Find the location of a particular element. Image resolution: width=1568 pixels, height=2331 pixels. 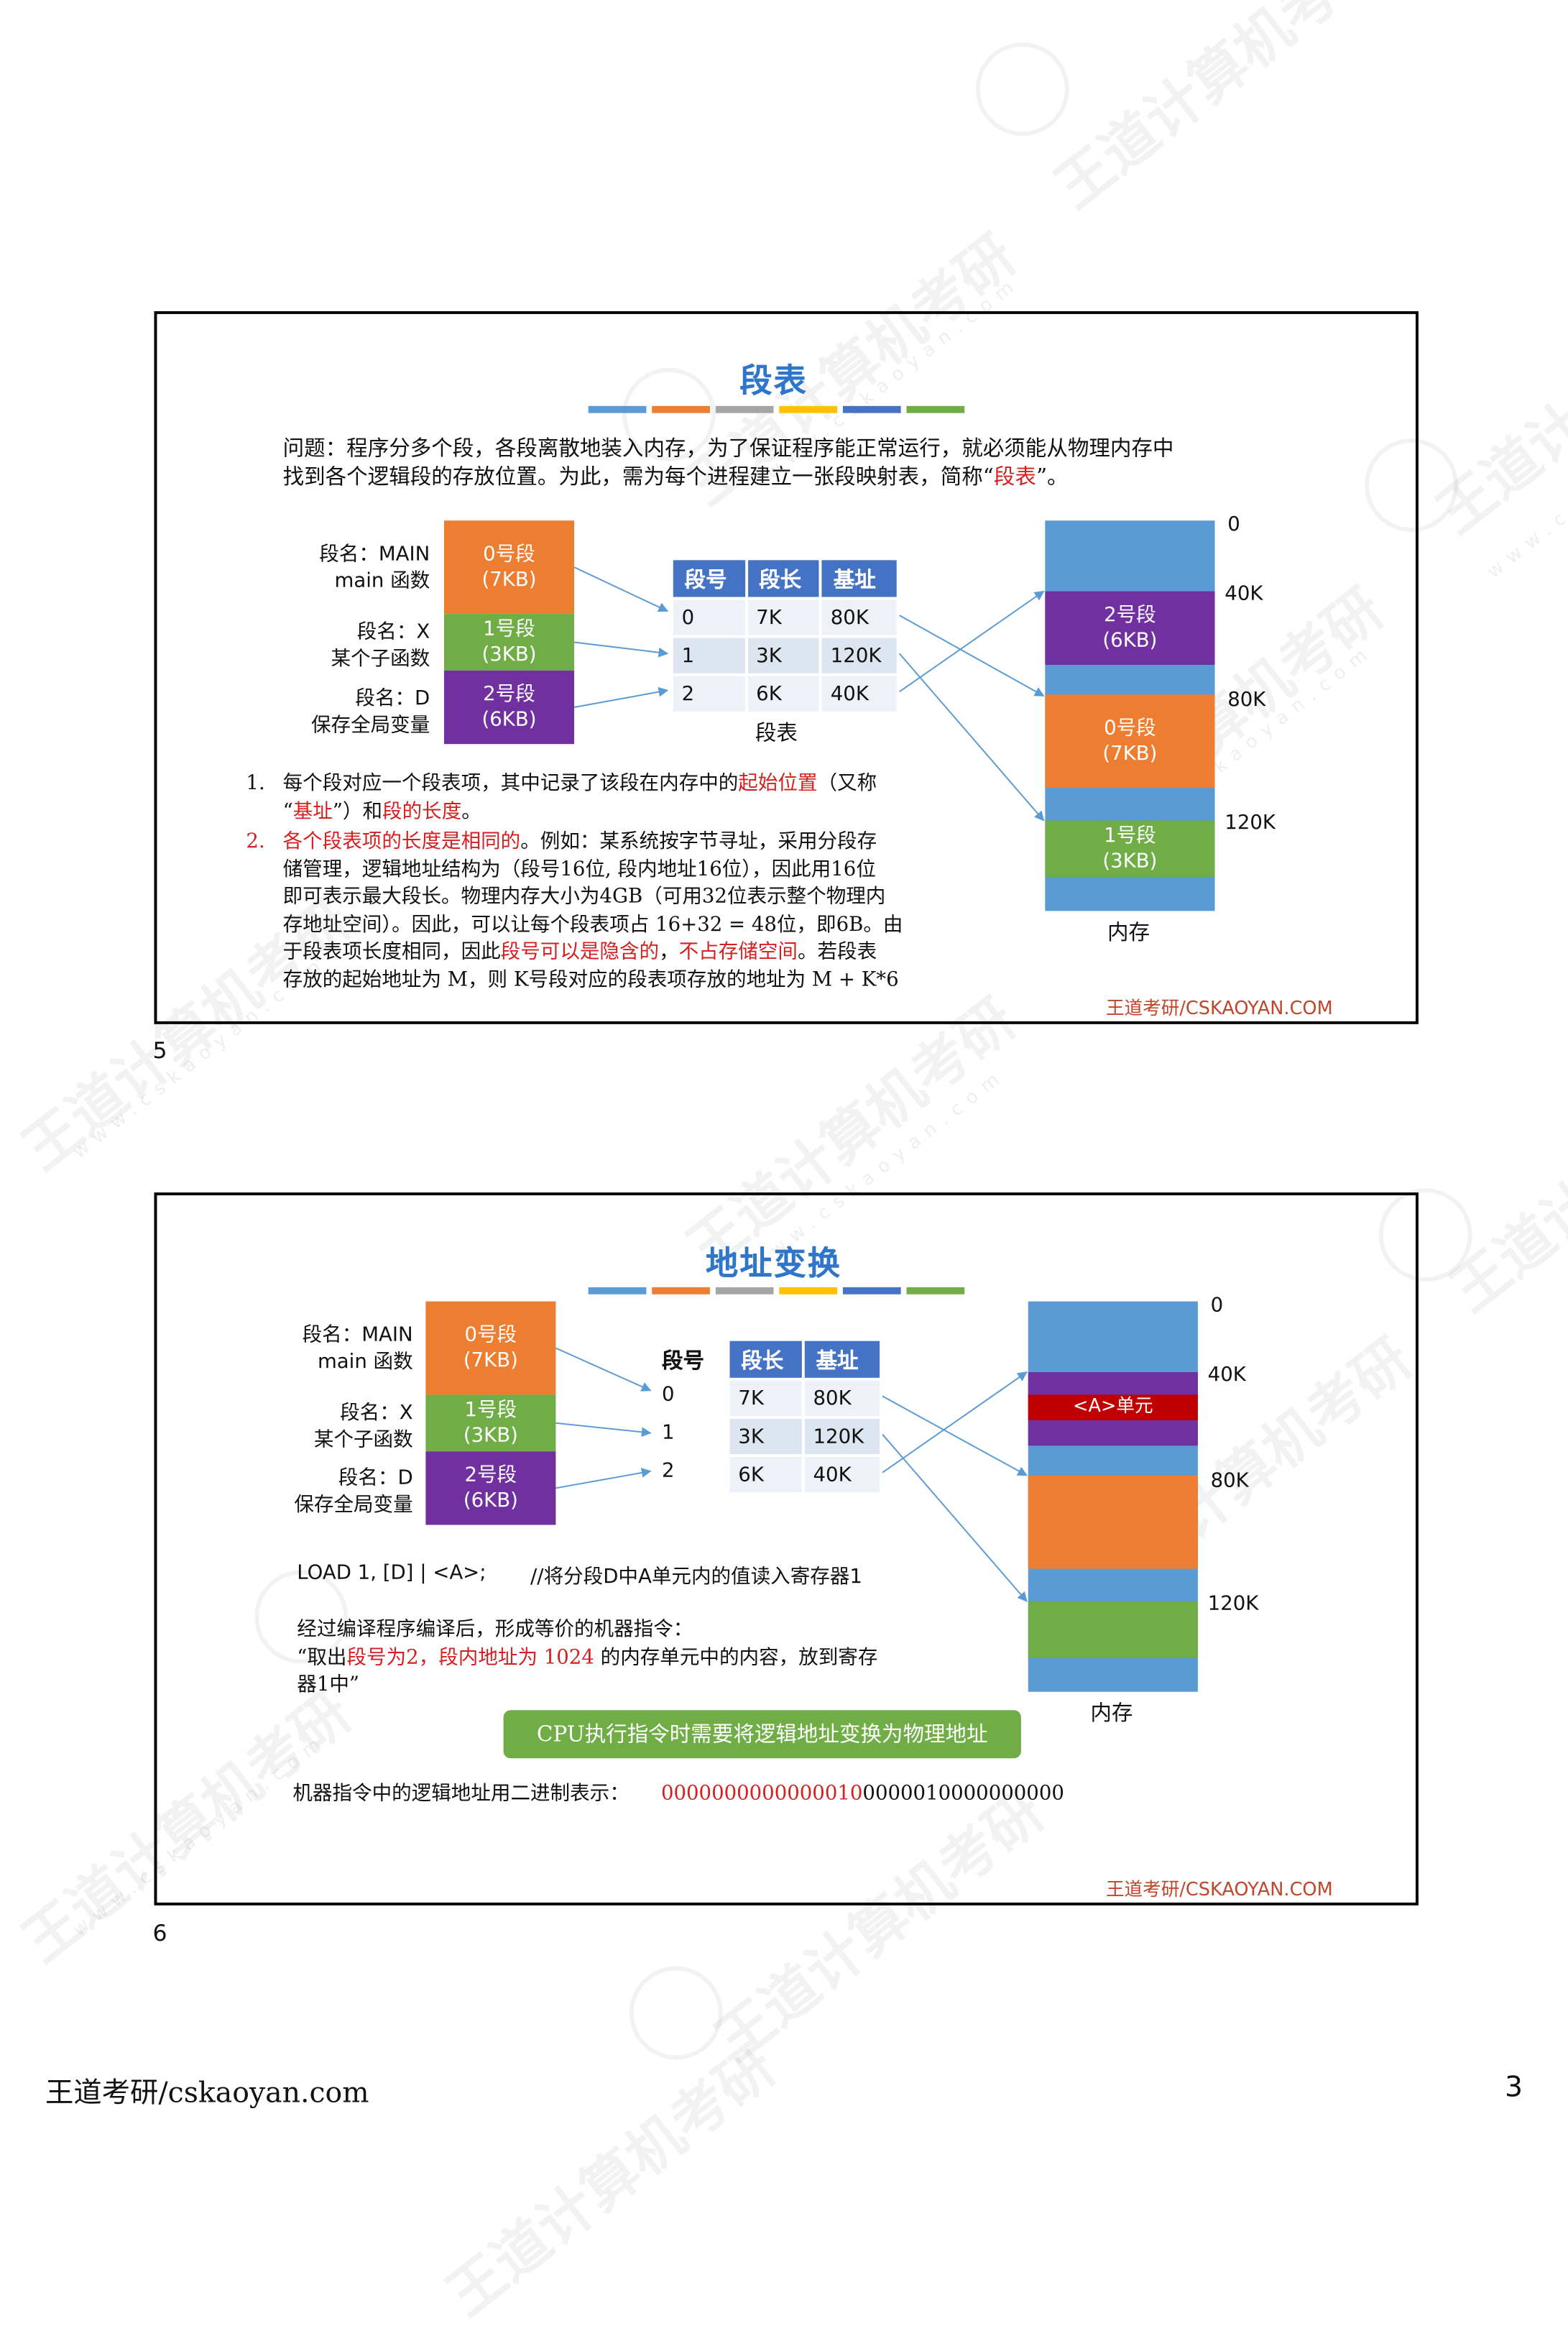

load-instruction: LOAD 1, [D] | <A>; is located at coordinates (391, 1573).